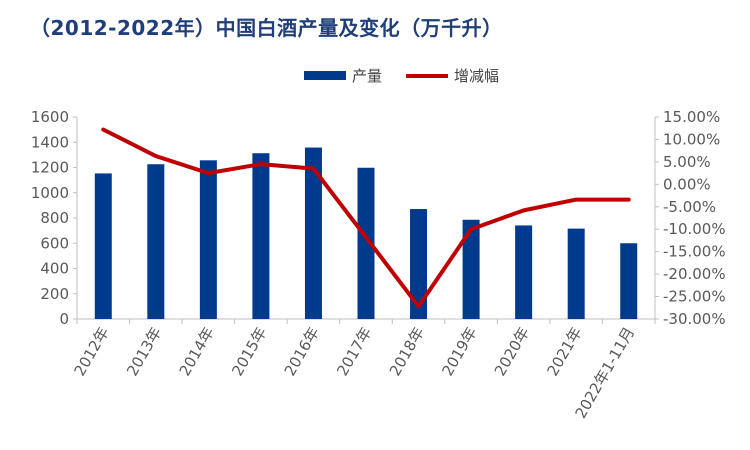 The height and width of the screenshot is (450, 750). What do you see at coordinates (50, 168) in the screenshot?
I see `y-left-tick-label: 1200` at bounding box center [50, 168].